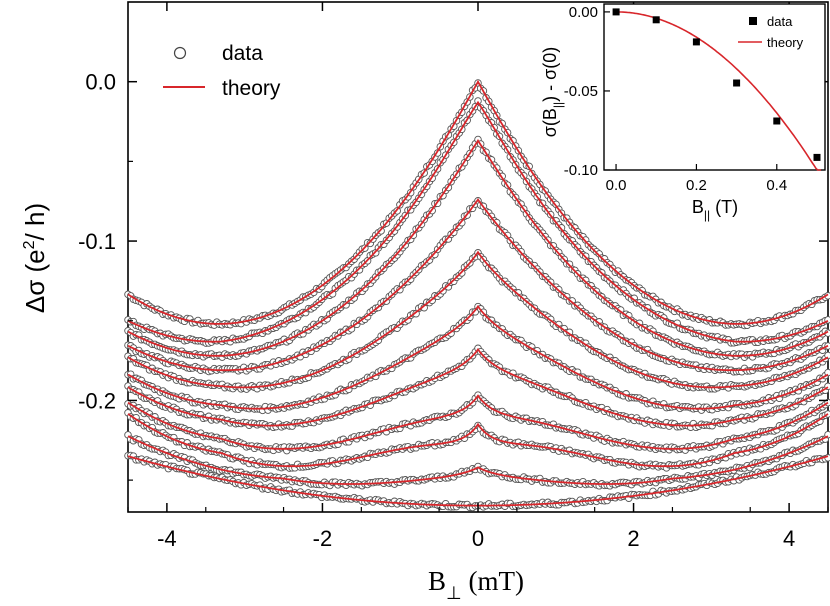  I want to click on y-tick-label: -0.1, so click(97, 241).